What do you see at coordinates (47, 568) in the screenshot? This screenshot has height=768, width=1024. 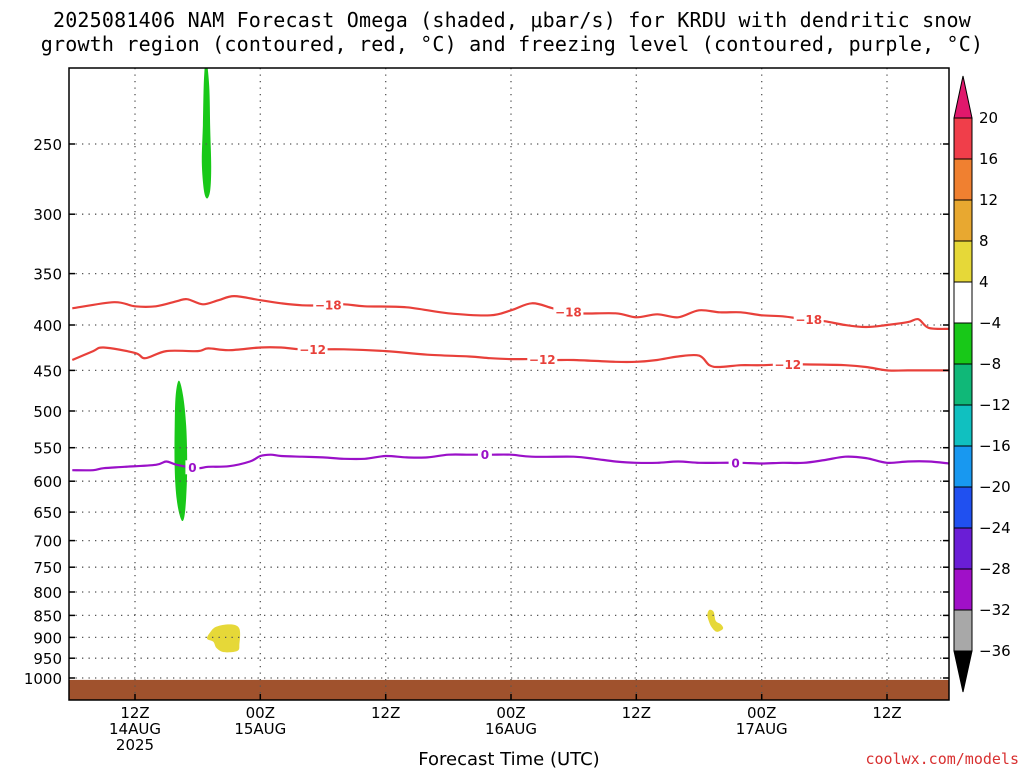 I see `y-tick-label: 750` at bounding box center [47, 568].